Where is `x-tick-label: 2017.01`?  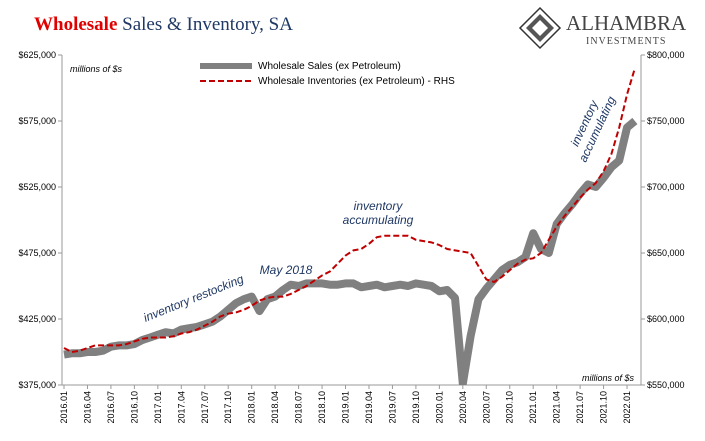 x-tick-label: 2017.01 is located at coordinates (158, 407).